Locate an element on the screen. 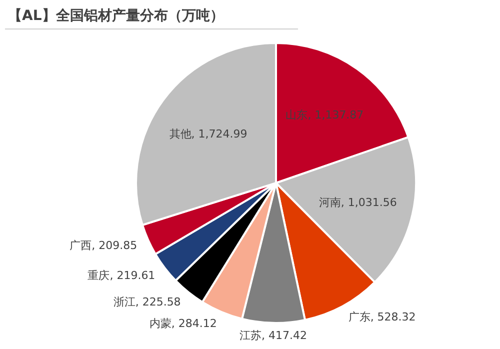 The image size is (500, 349). slice-label: 浙江, 225.58 is located at coordinates (147, 302).